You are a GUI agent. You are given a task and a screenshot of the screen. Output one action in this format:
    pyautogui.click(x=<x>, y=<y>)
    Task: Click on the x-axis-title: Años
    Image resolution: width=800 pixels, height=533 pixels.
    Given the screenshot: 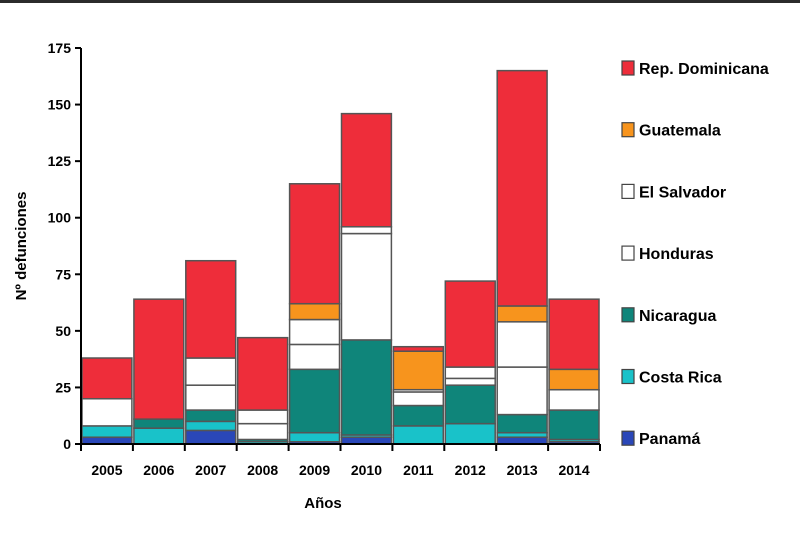 What is the action you would take?
    pyautogui.click(x=323, y=503)
    